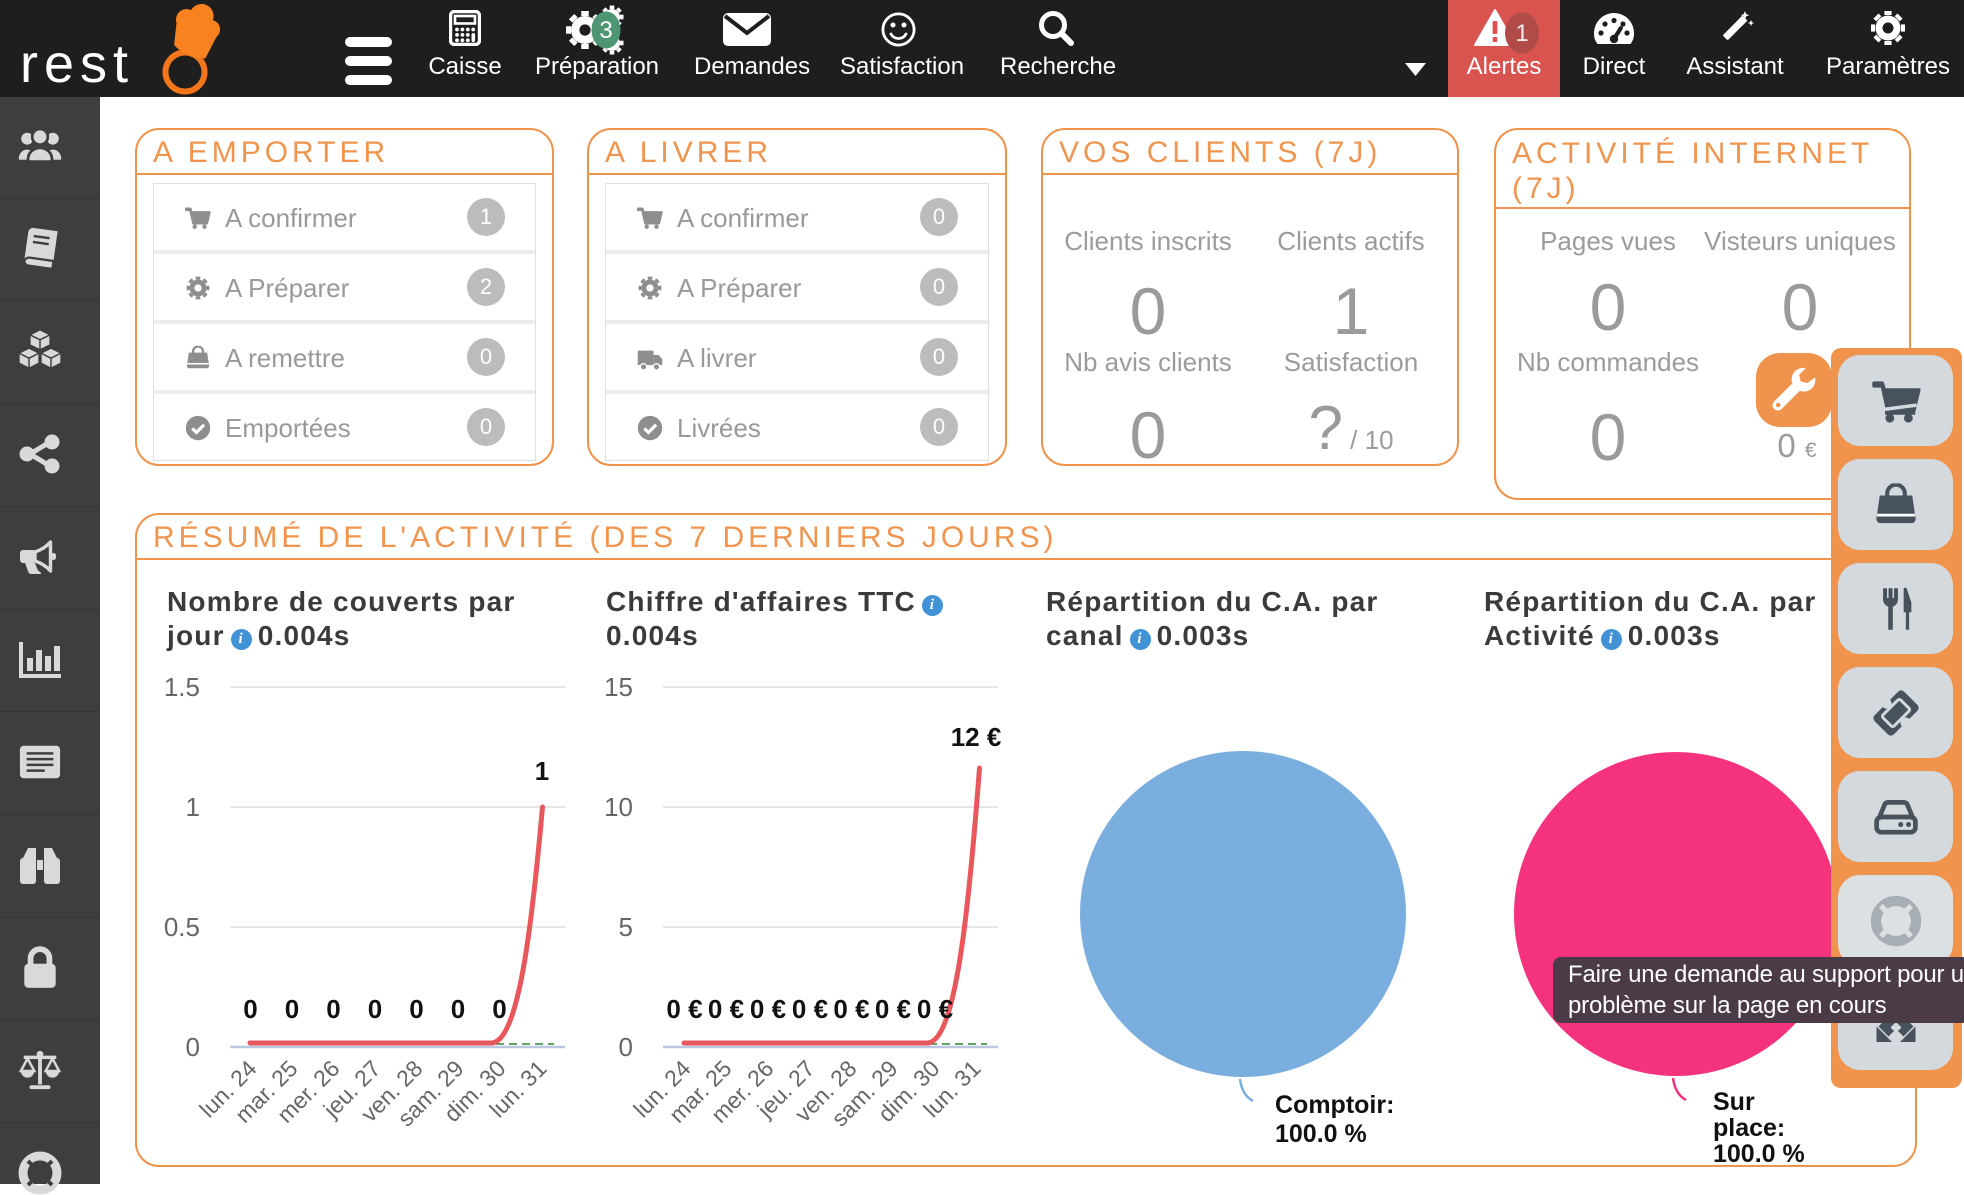  I want to click on svg-text: 3, so click(605, 30).